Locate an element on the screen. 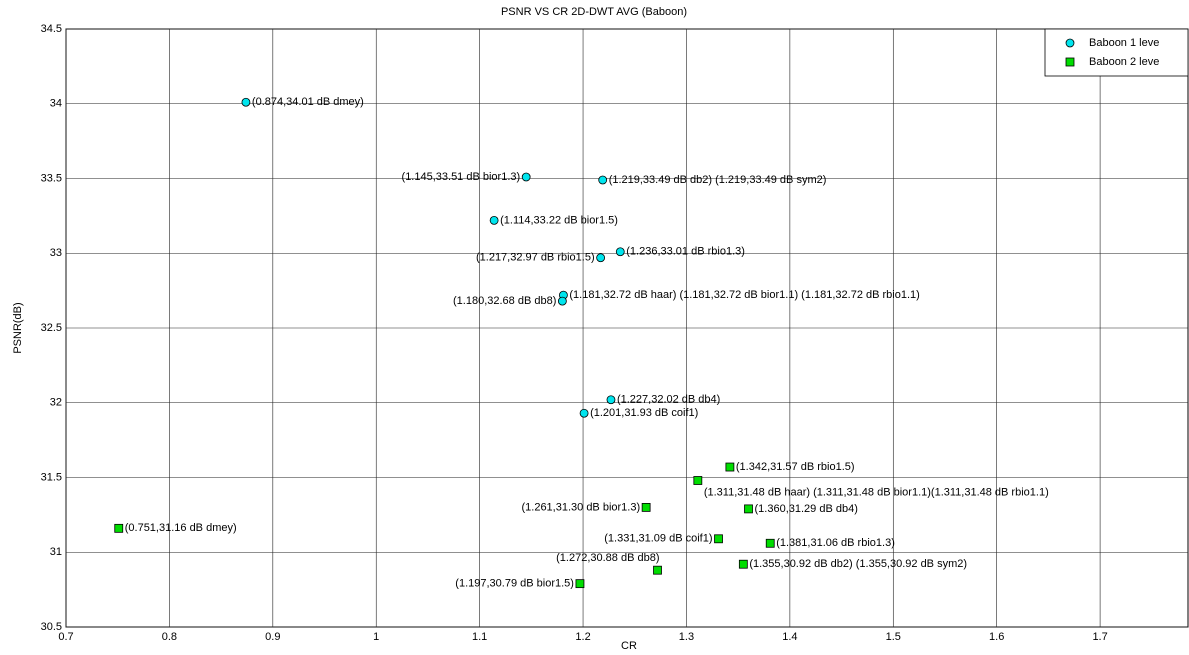 This screenshot has width=1189, height=655. x-axis-label: CR is located at coordinates (629, 646).